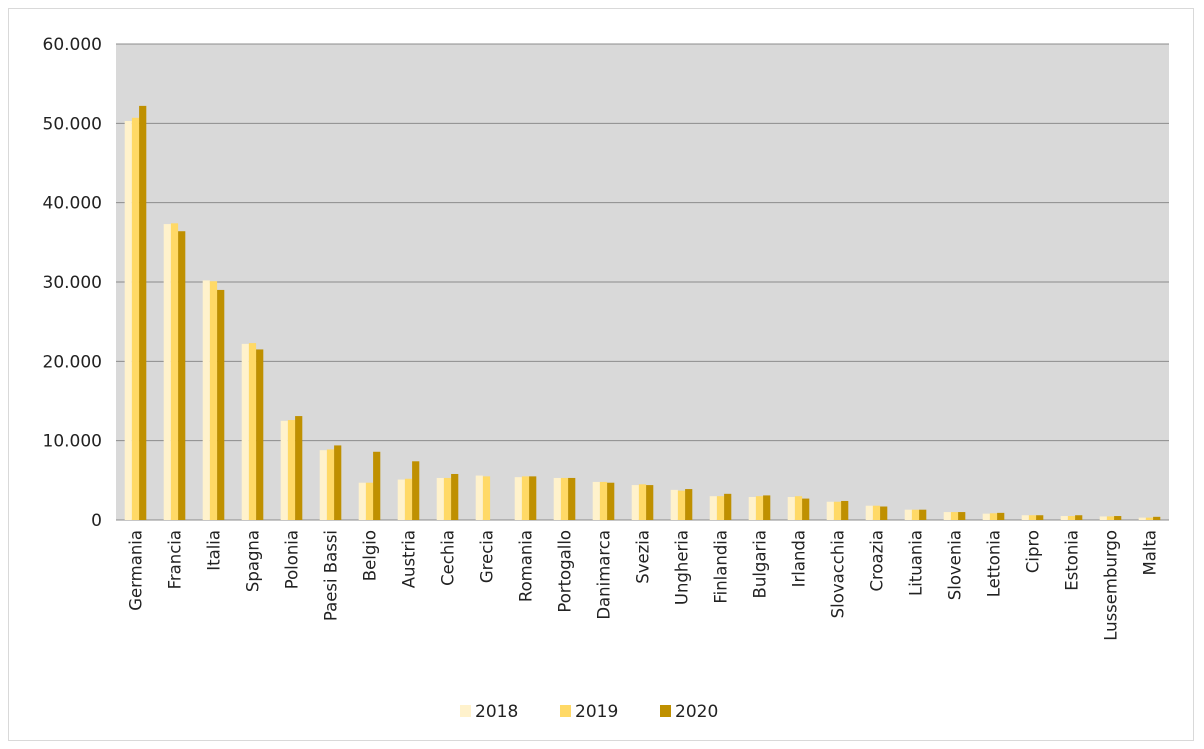 The height and width of the screenshot is (749, 1204). I want to click on bar-2020-svezia, so click(650, 502).